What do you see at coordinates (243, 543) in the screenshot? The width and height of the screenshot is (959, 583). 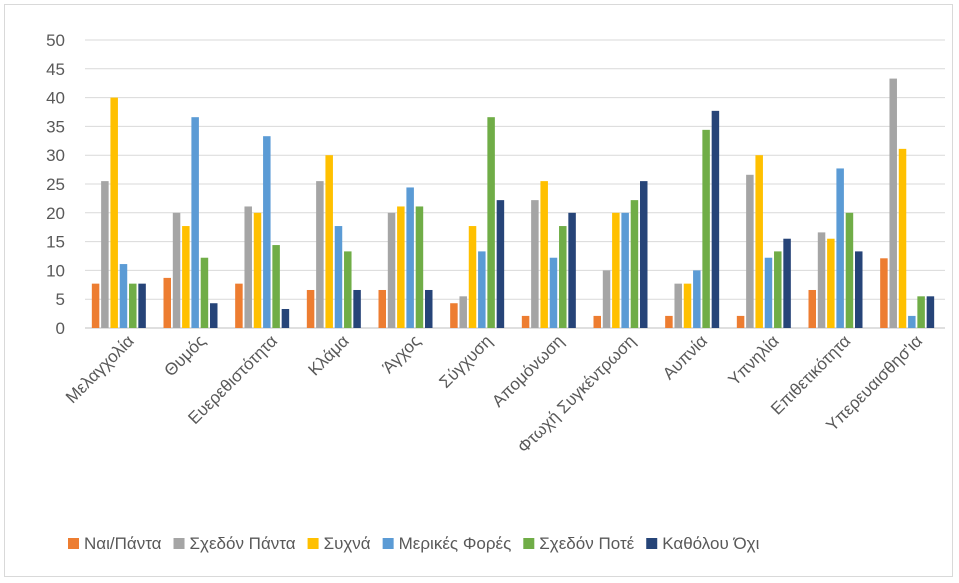 I see `legend-label: Σχεδόν Πάντα` at bounding box center [243, 543].